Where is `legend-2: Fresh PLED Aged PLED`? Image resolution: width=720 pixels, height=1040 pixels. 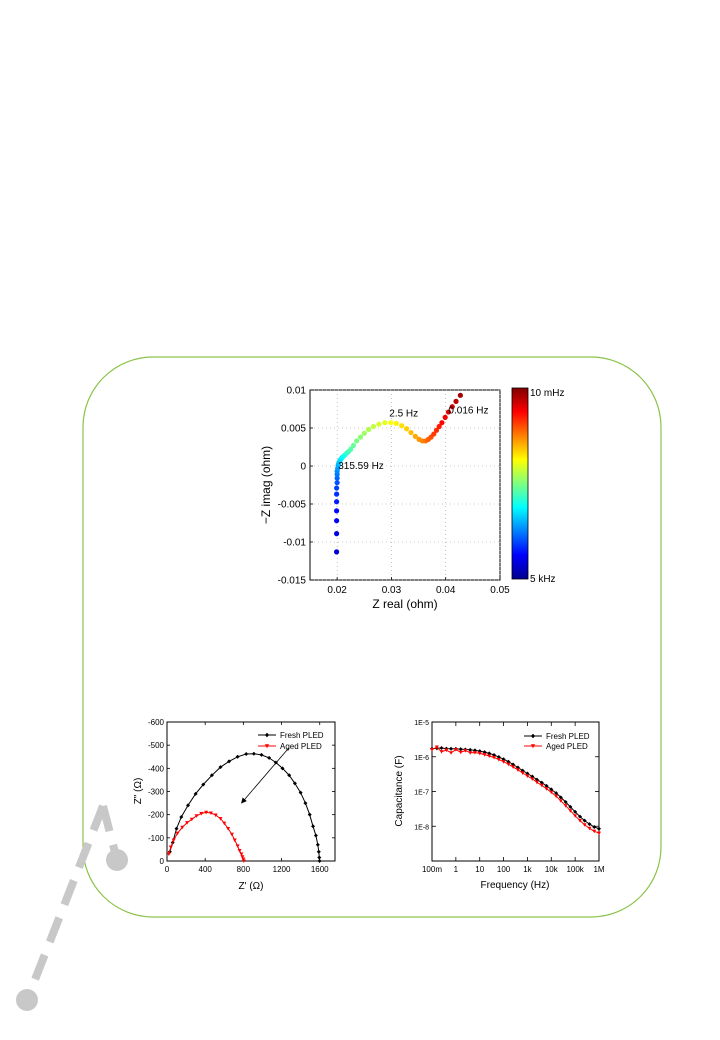 legend-2: Fresh PLED Aged PLED is located at coordinates (291, 741).